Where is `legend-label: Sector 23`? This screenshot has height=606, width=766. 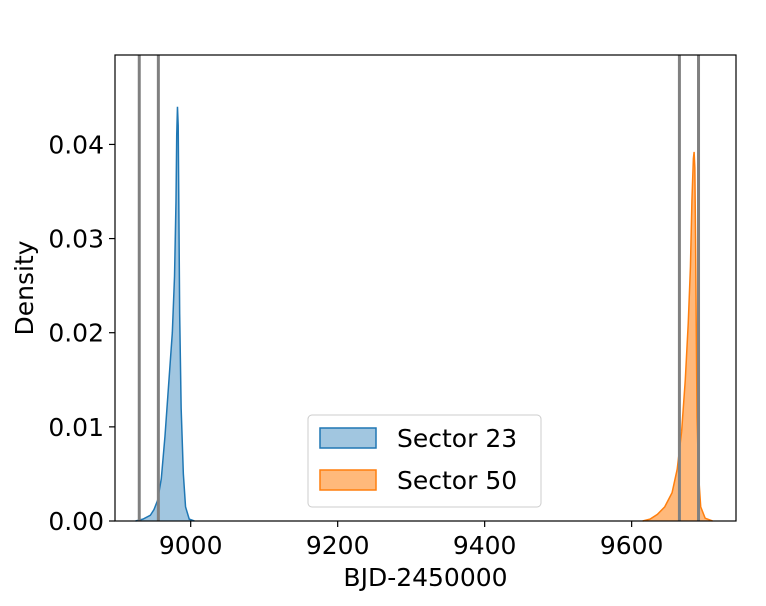 legend-label: Sector 23 is located at coordinates (457, 438).